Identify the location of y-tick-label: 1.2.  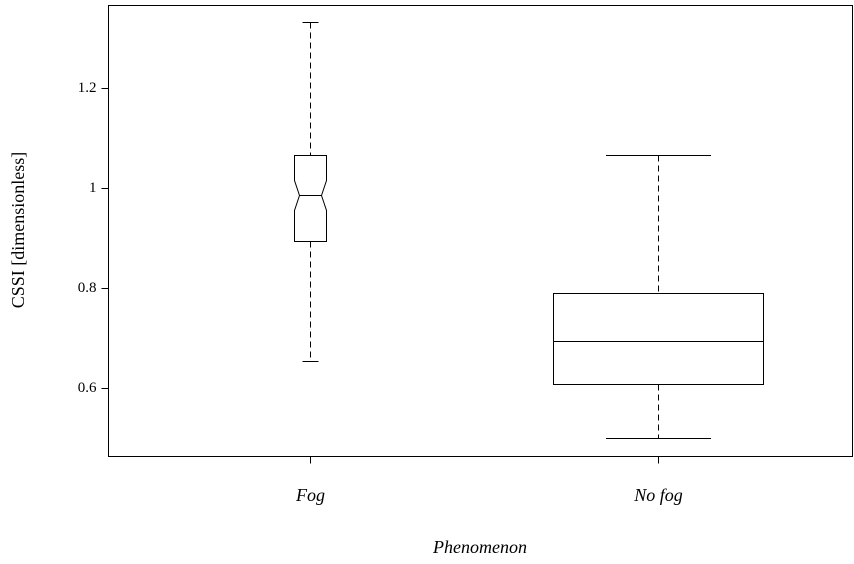
(87, 88).